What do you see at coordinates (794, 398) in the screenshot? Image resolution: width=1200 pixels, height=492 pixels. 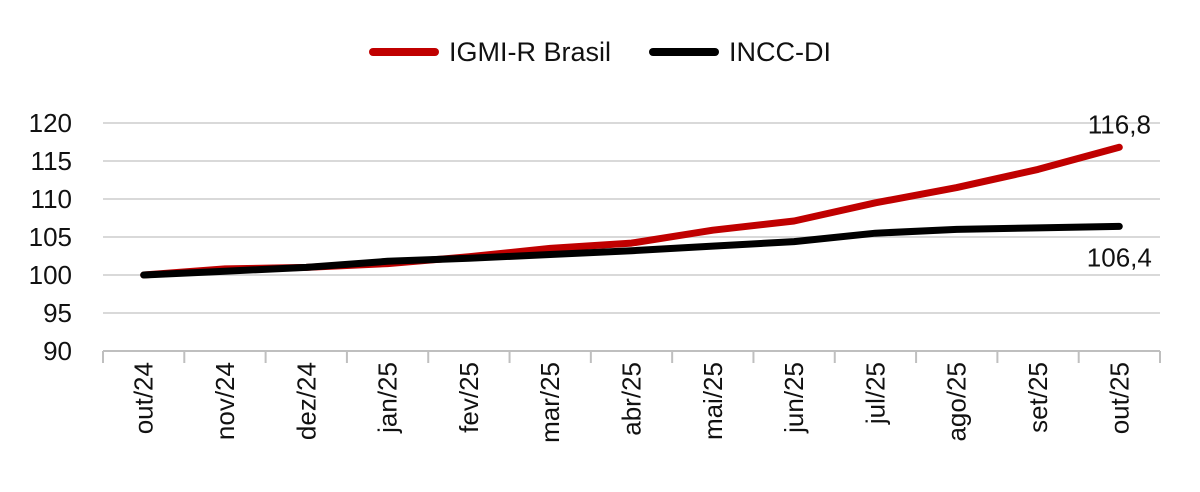 I see `x-tick-label: jun/25` at bounding box center [794, 398].